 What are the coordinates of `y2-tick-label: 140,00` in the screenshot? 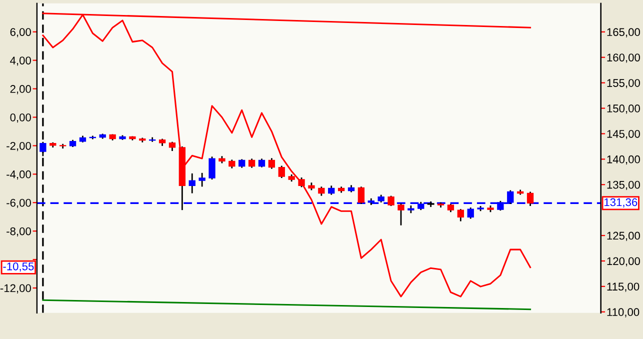 It's located at (623, 160).